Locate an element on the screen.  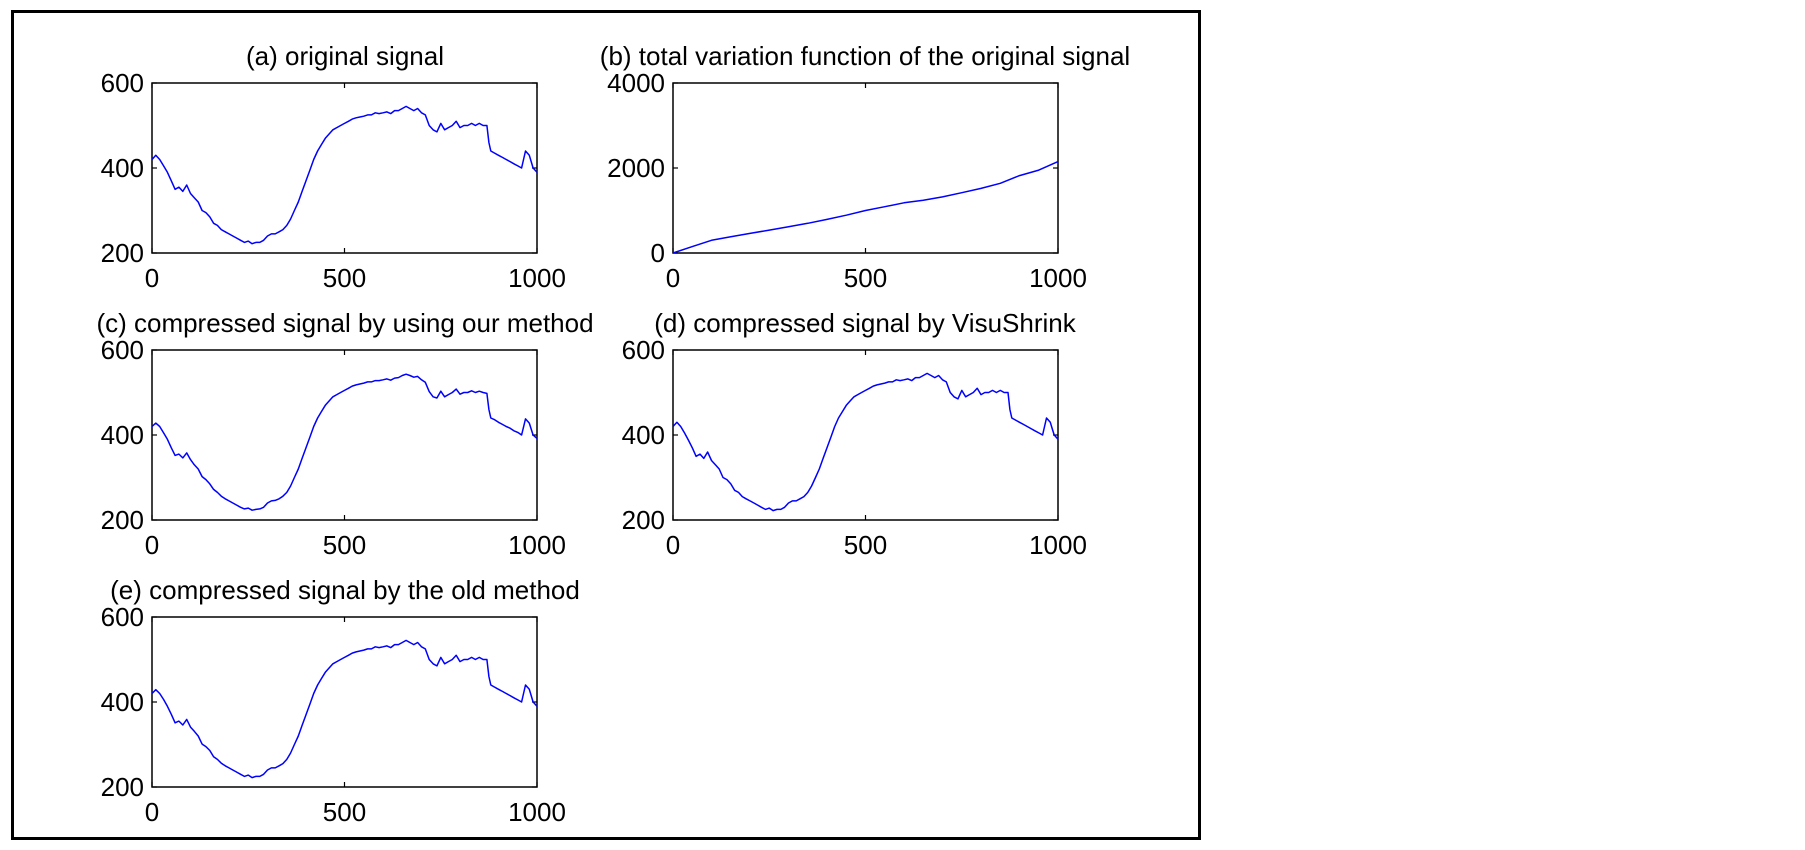
x-tick-label-b-0: 0 is located at coordinates (673, 278).